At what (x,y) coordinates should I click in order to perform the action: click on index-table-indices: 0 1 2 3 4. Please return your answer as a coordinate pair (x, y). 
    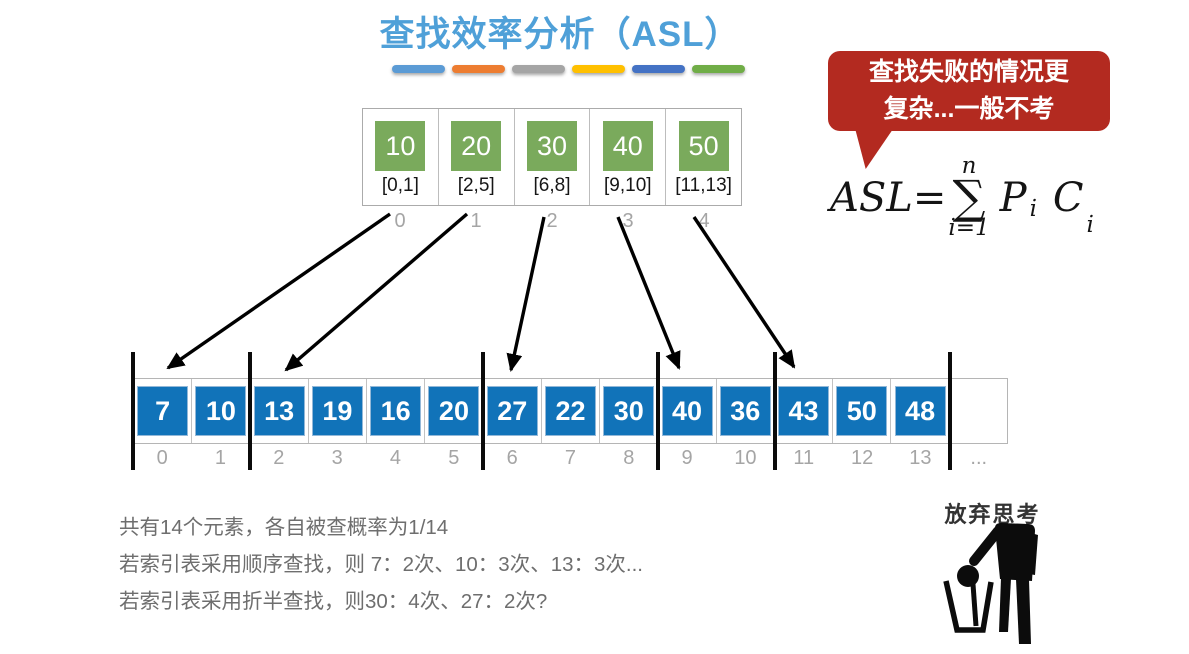
    Looking at the image, I should click on (552, 221).